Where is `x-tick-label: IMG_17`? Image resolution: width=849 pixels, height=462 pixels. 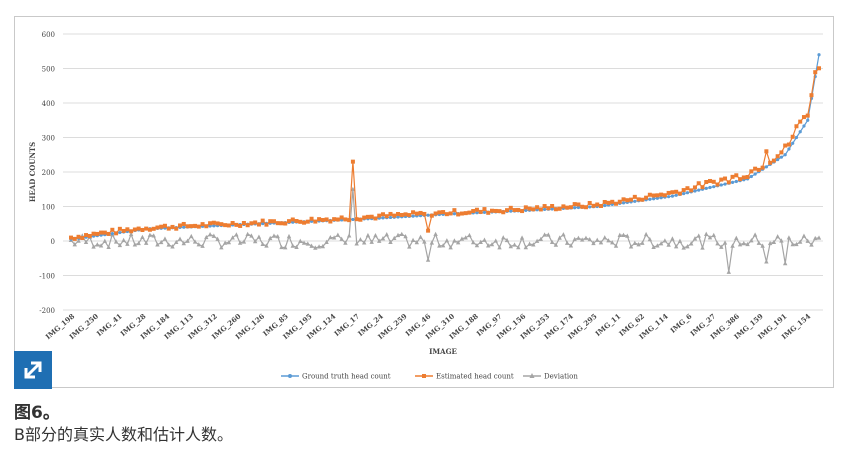
x-tick-label: IMG_17 is located at coordinates (346, 325).